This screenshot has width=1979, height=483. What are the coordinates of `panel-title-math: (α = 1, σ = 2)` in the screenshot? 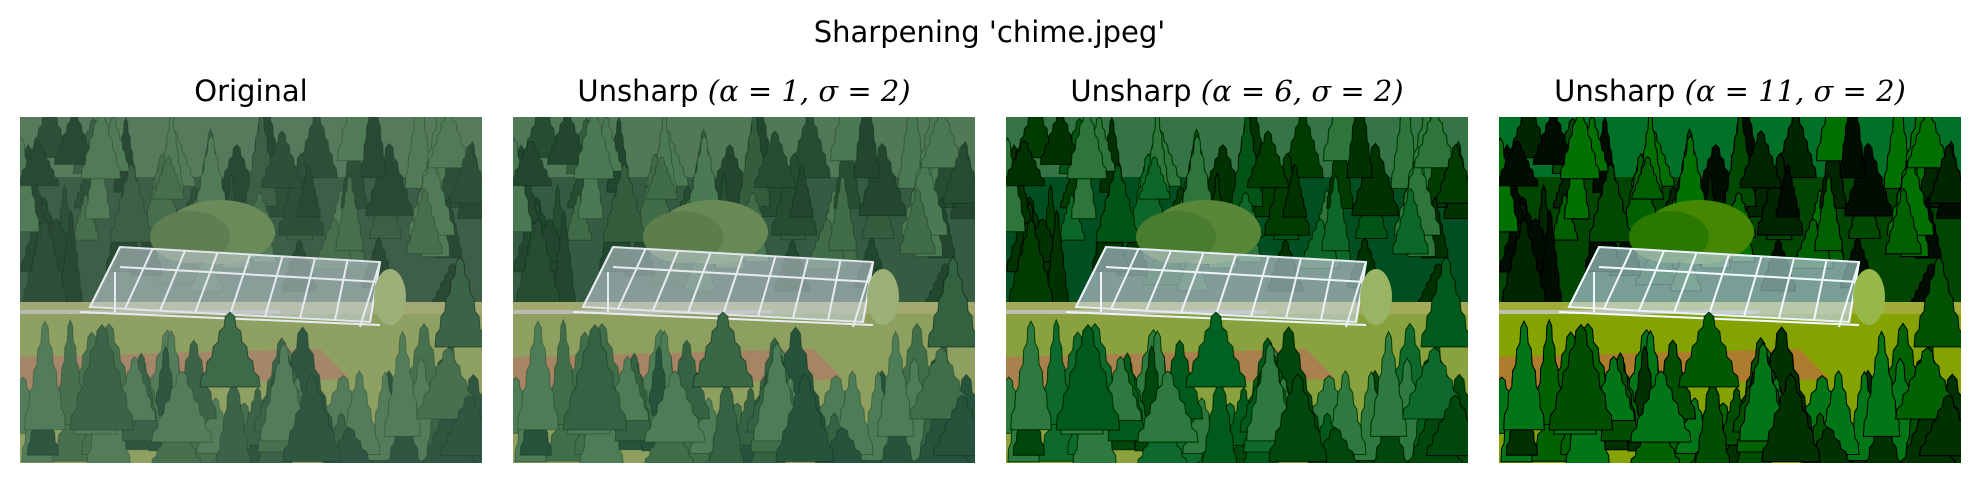 It's located at (809, 91).